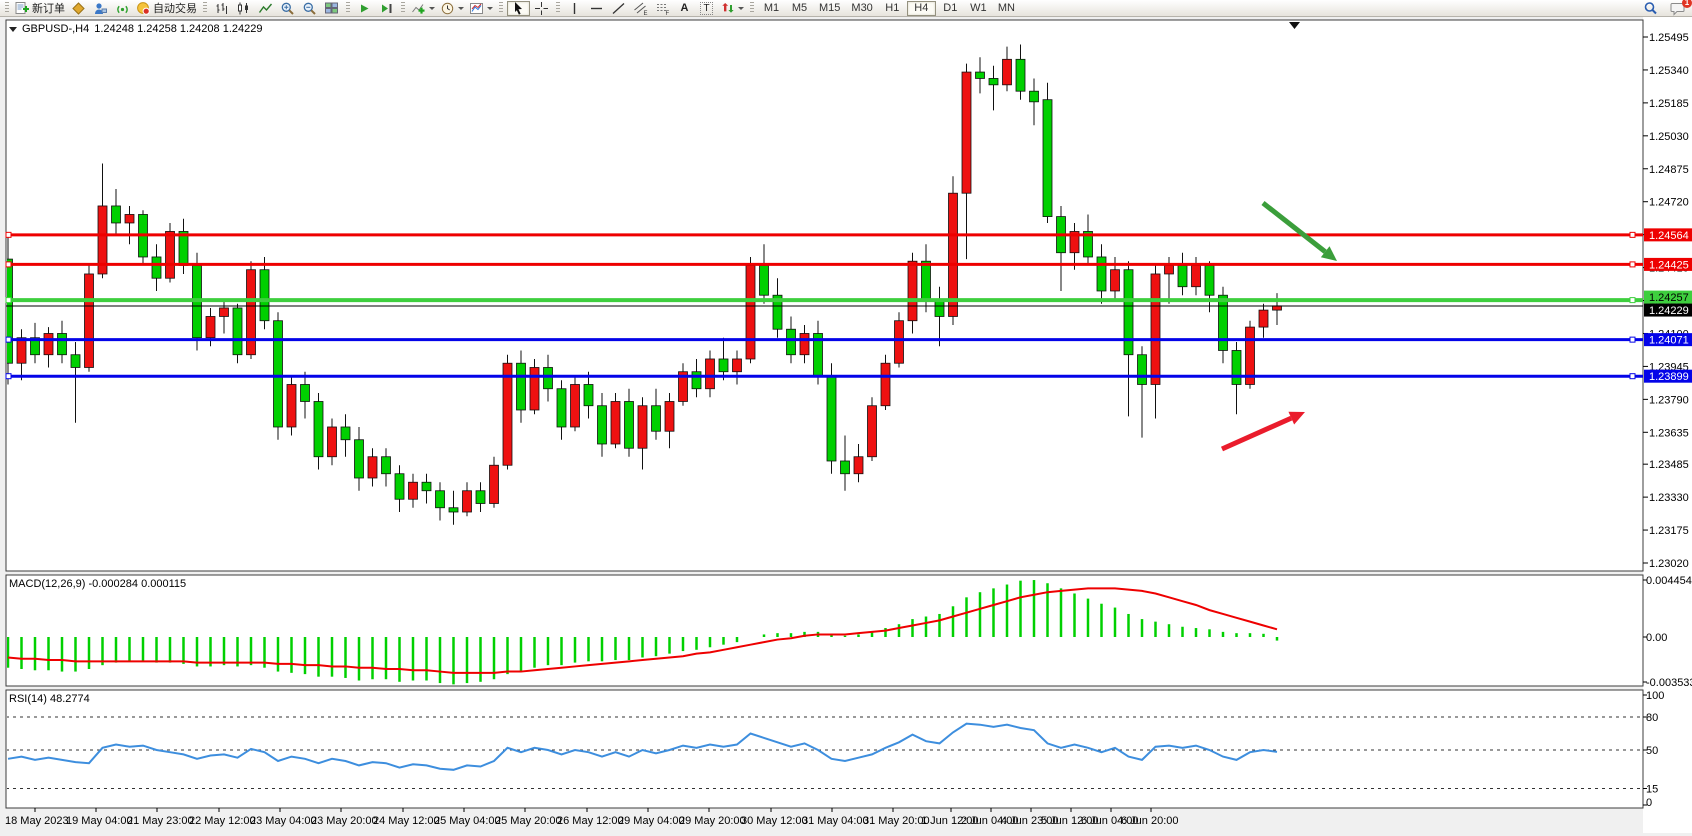  What do you see at coordinates (476, 8) in the screenshot?
I see `templates-icon` at bounding box center [476, 8].